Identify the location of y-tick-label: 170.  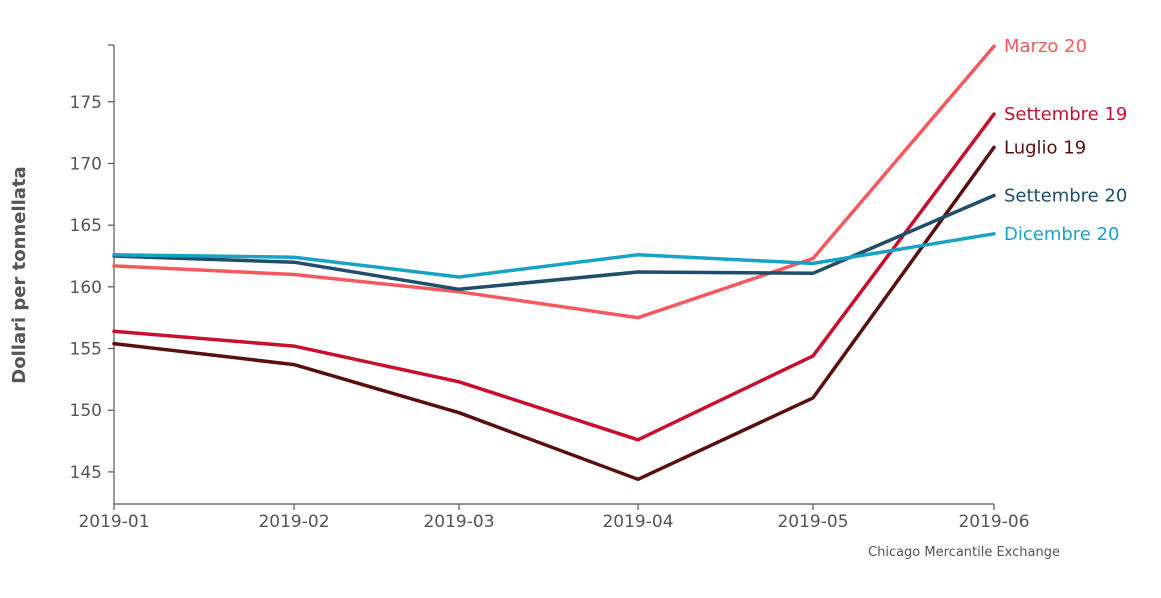
(86, 164).